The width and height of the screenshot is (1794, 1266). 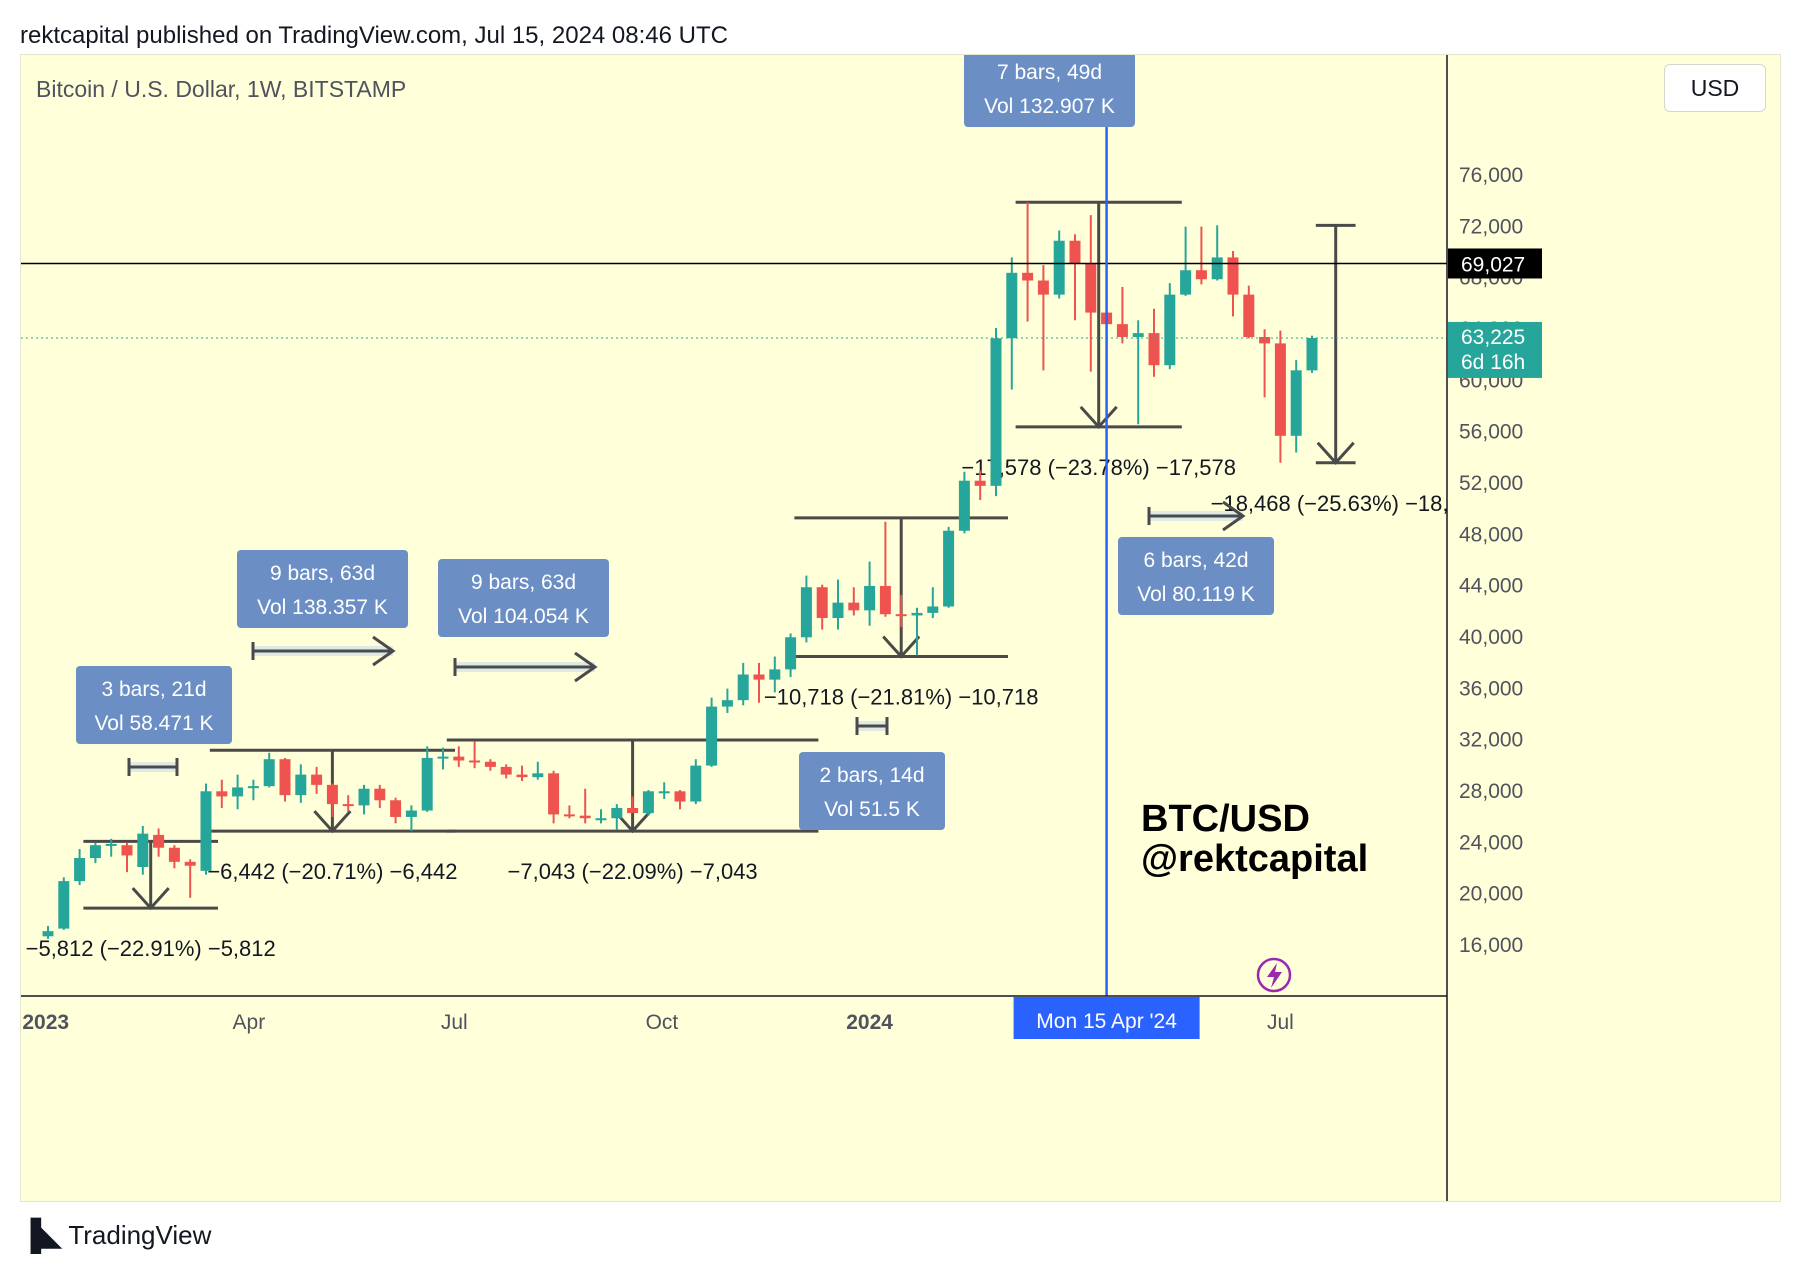 What do you see at coordinates (901, 697) in the screenshot?
I see `measure-label: −10,718 (−21.81%) −10,718` at bounding box center [901, 697].